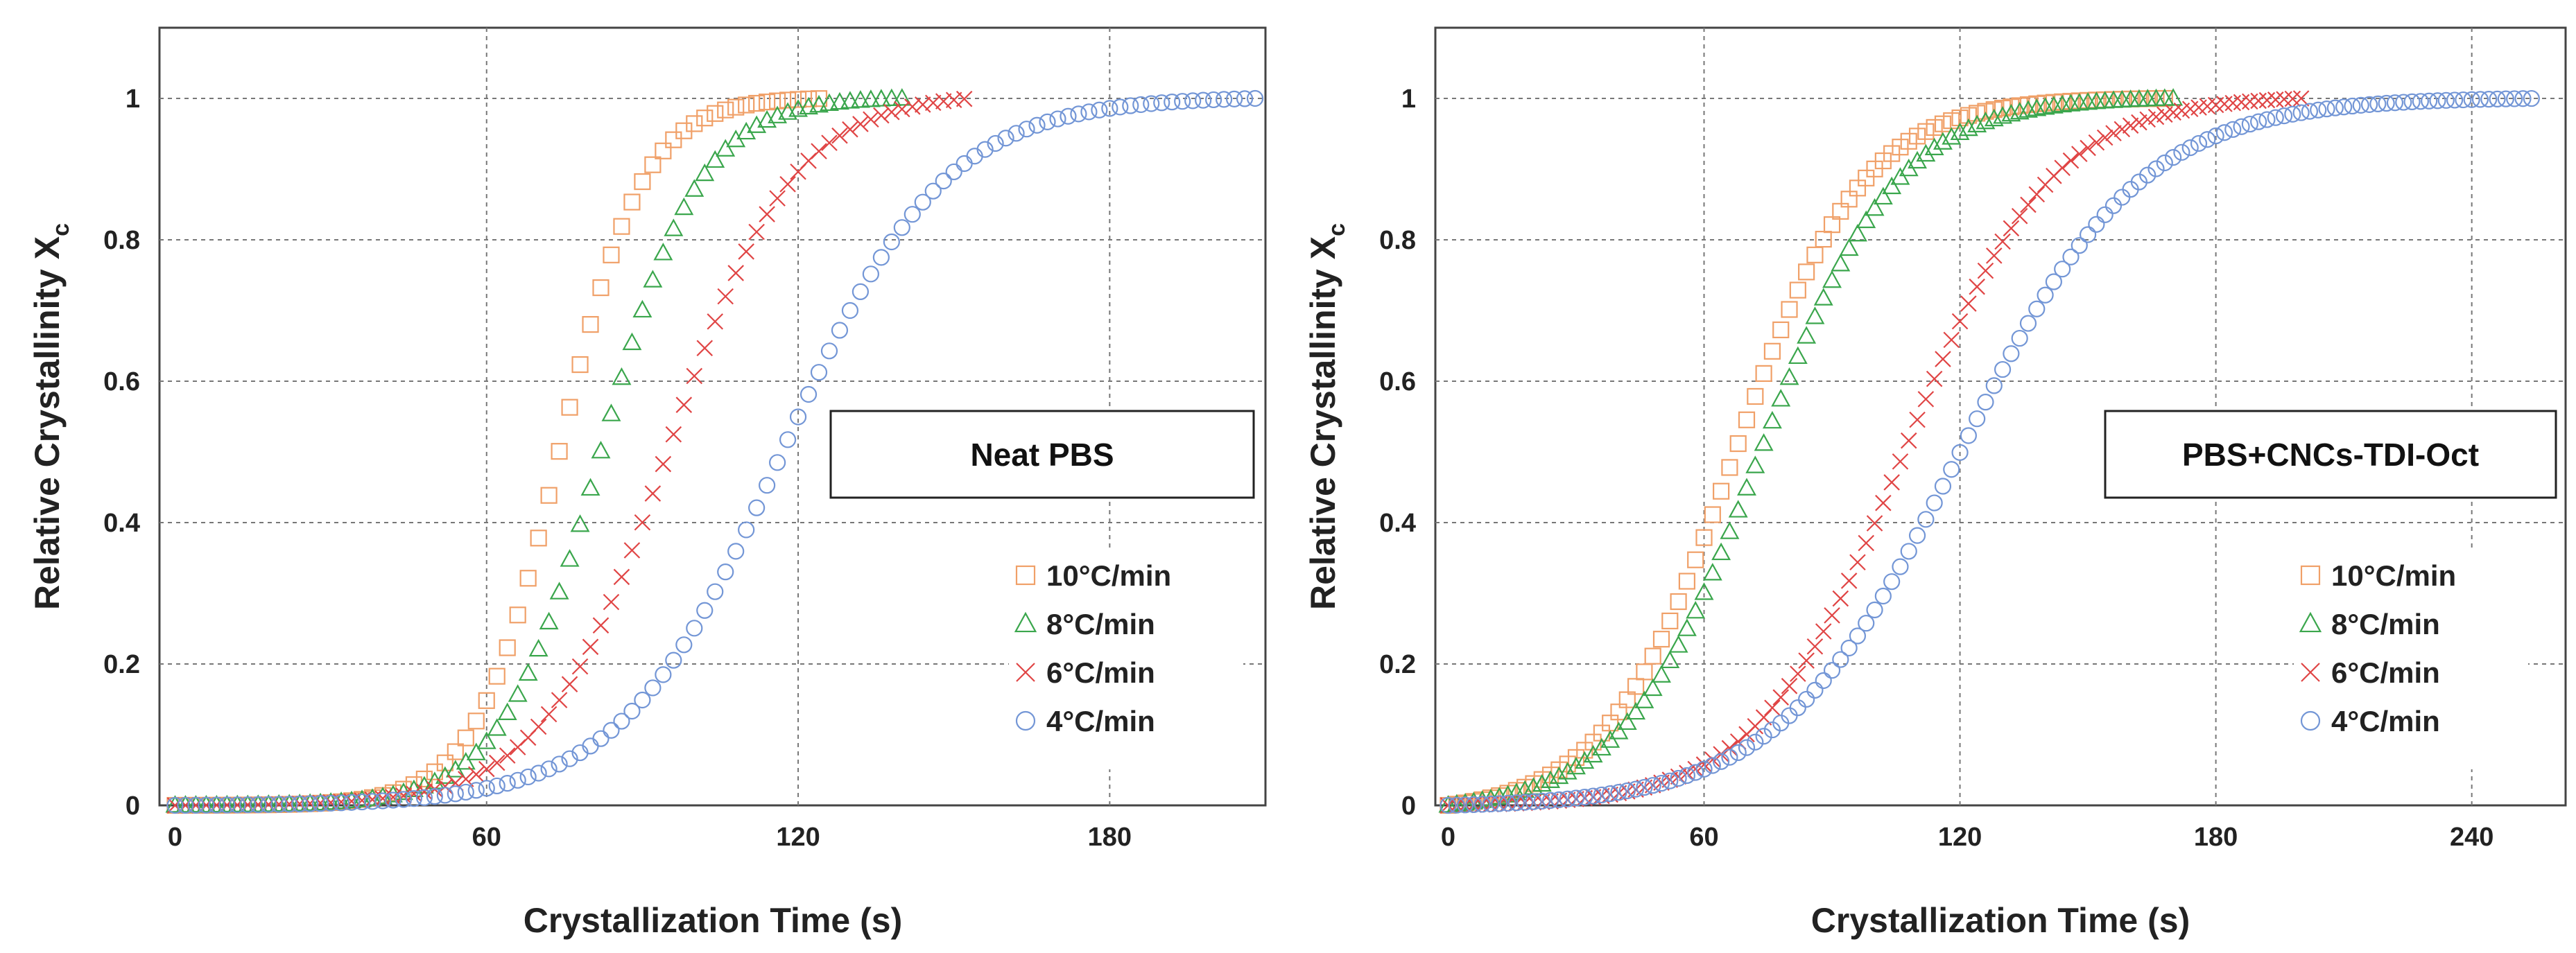 This screenshot has width=2576, height=953. Describe the element at coordinates (1100, 624) in the screenshot. I see `legend-label: 8°C/min` at that location.